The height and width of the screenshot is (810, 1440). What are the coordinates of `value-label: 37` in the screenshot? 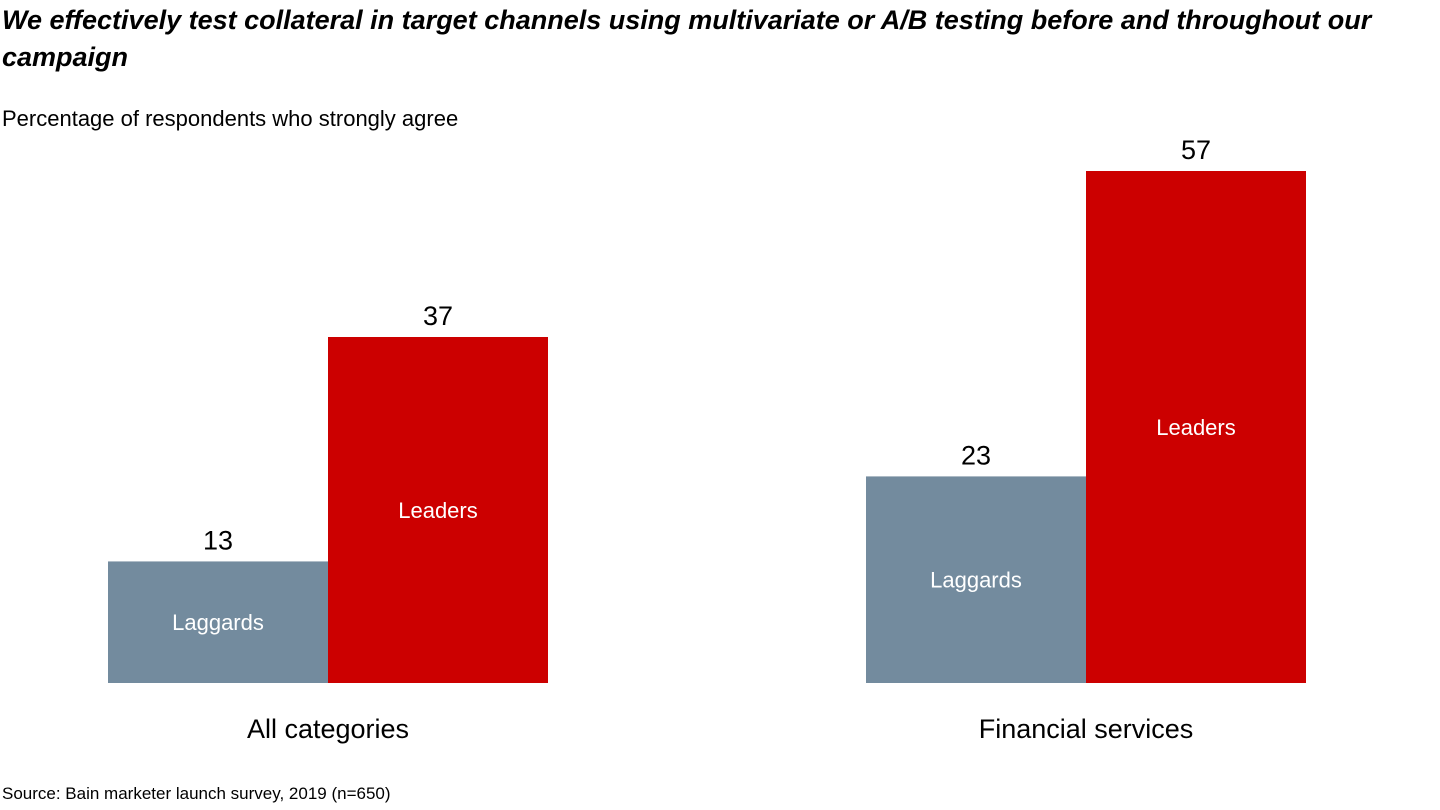 It's located at (438, 316).